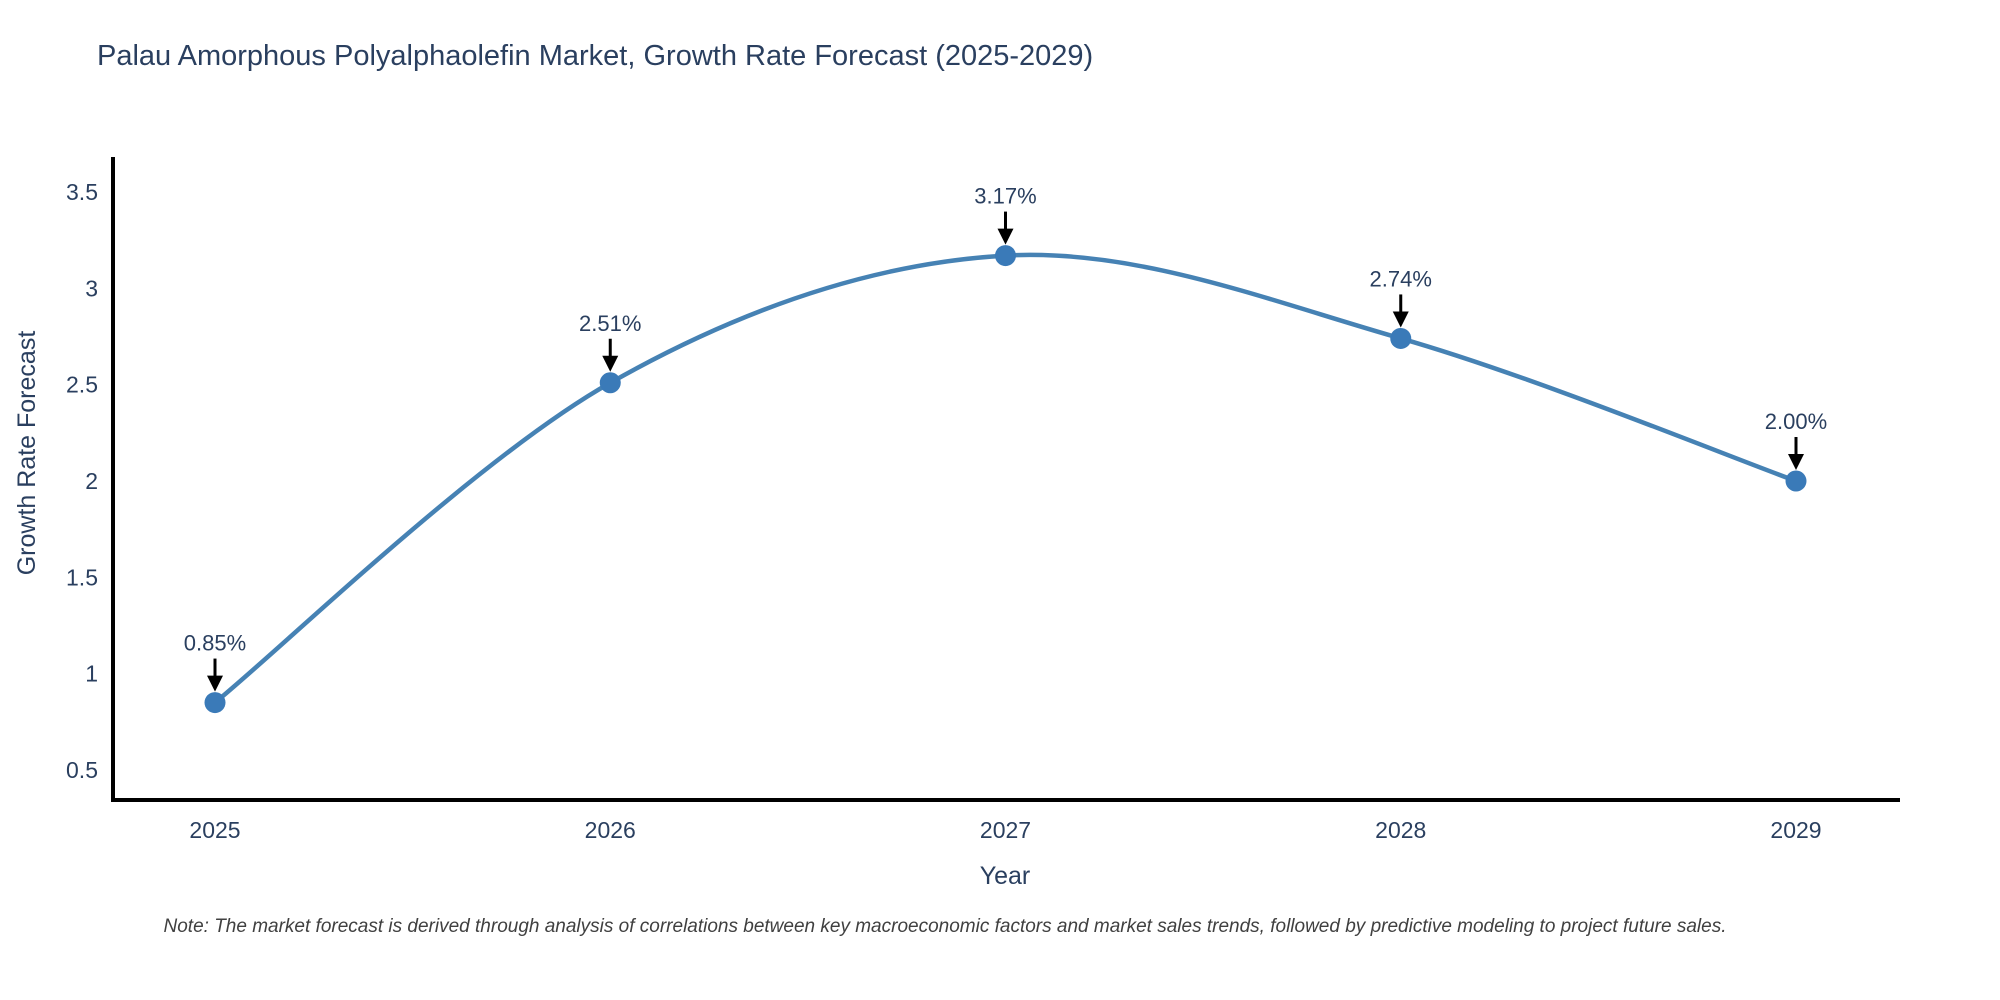 Image resolution: width=2000 pixels, height=1000 pixels. I want to click on annotation-label: 0.85%, so click(215, 643).